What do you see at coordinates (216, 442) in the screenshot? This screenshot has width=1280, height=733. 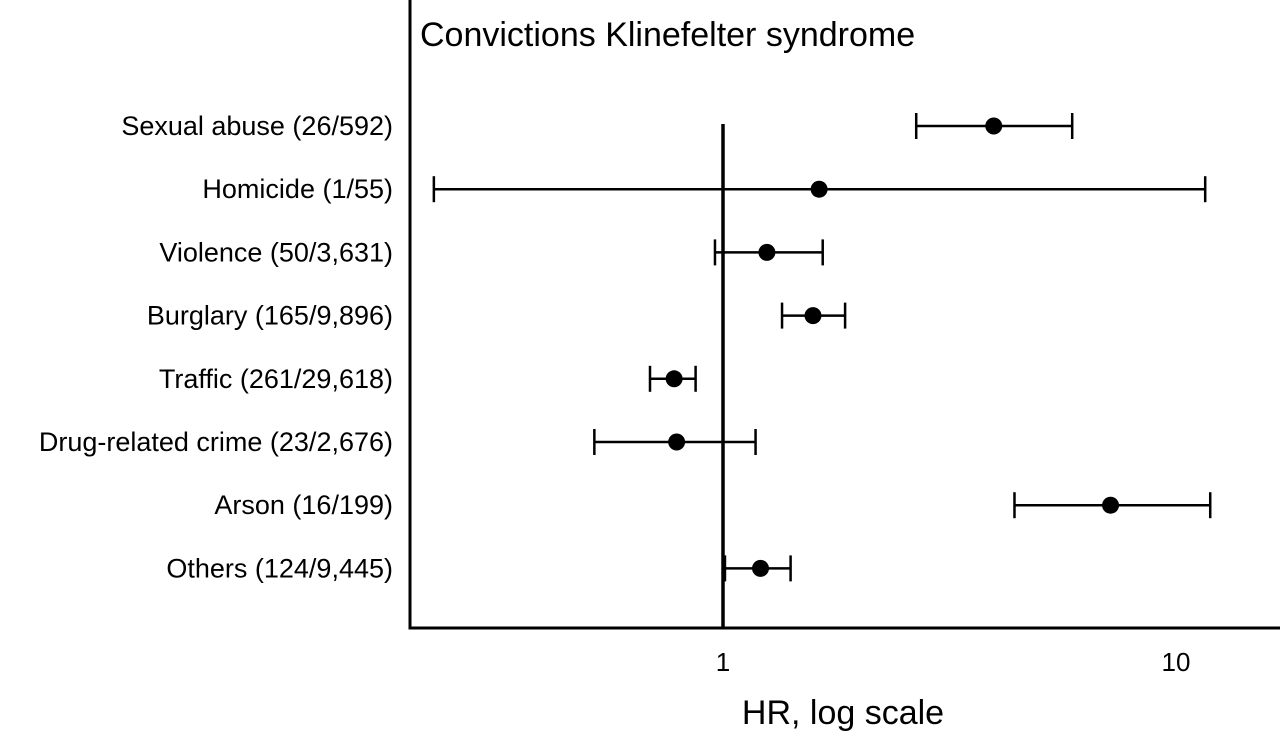 I see `category-label: Drug-related crime (23/2,676)` at bounding box center [216, 442].